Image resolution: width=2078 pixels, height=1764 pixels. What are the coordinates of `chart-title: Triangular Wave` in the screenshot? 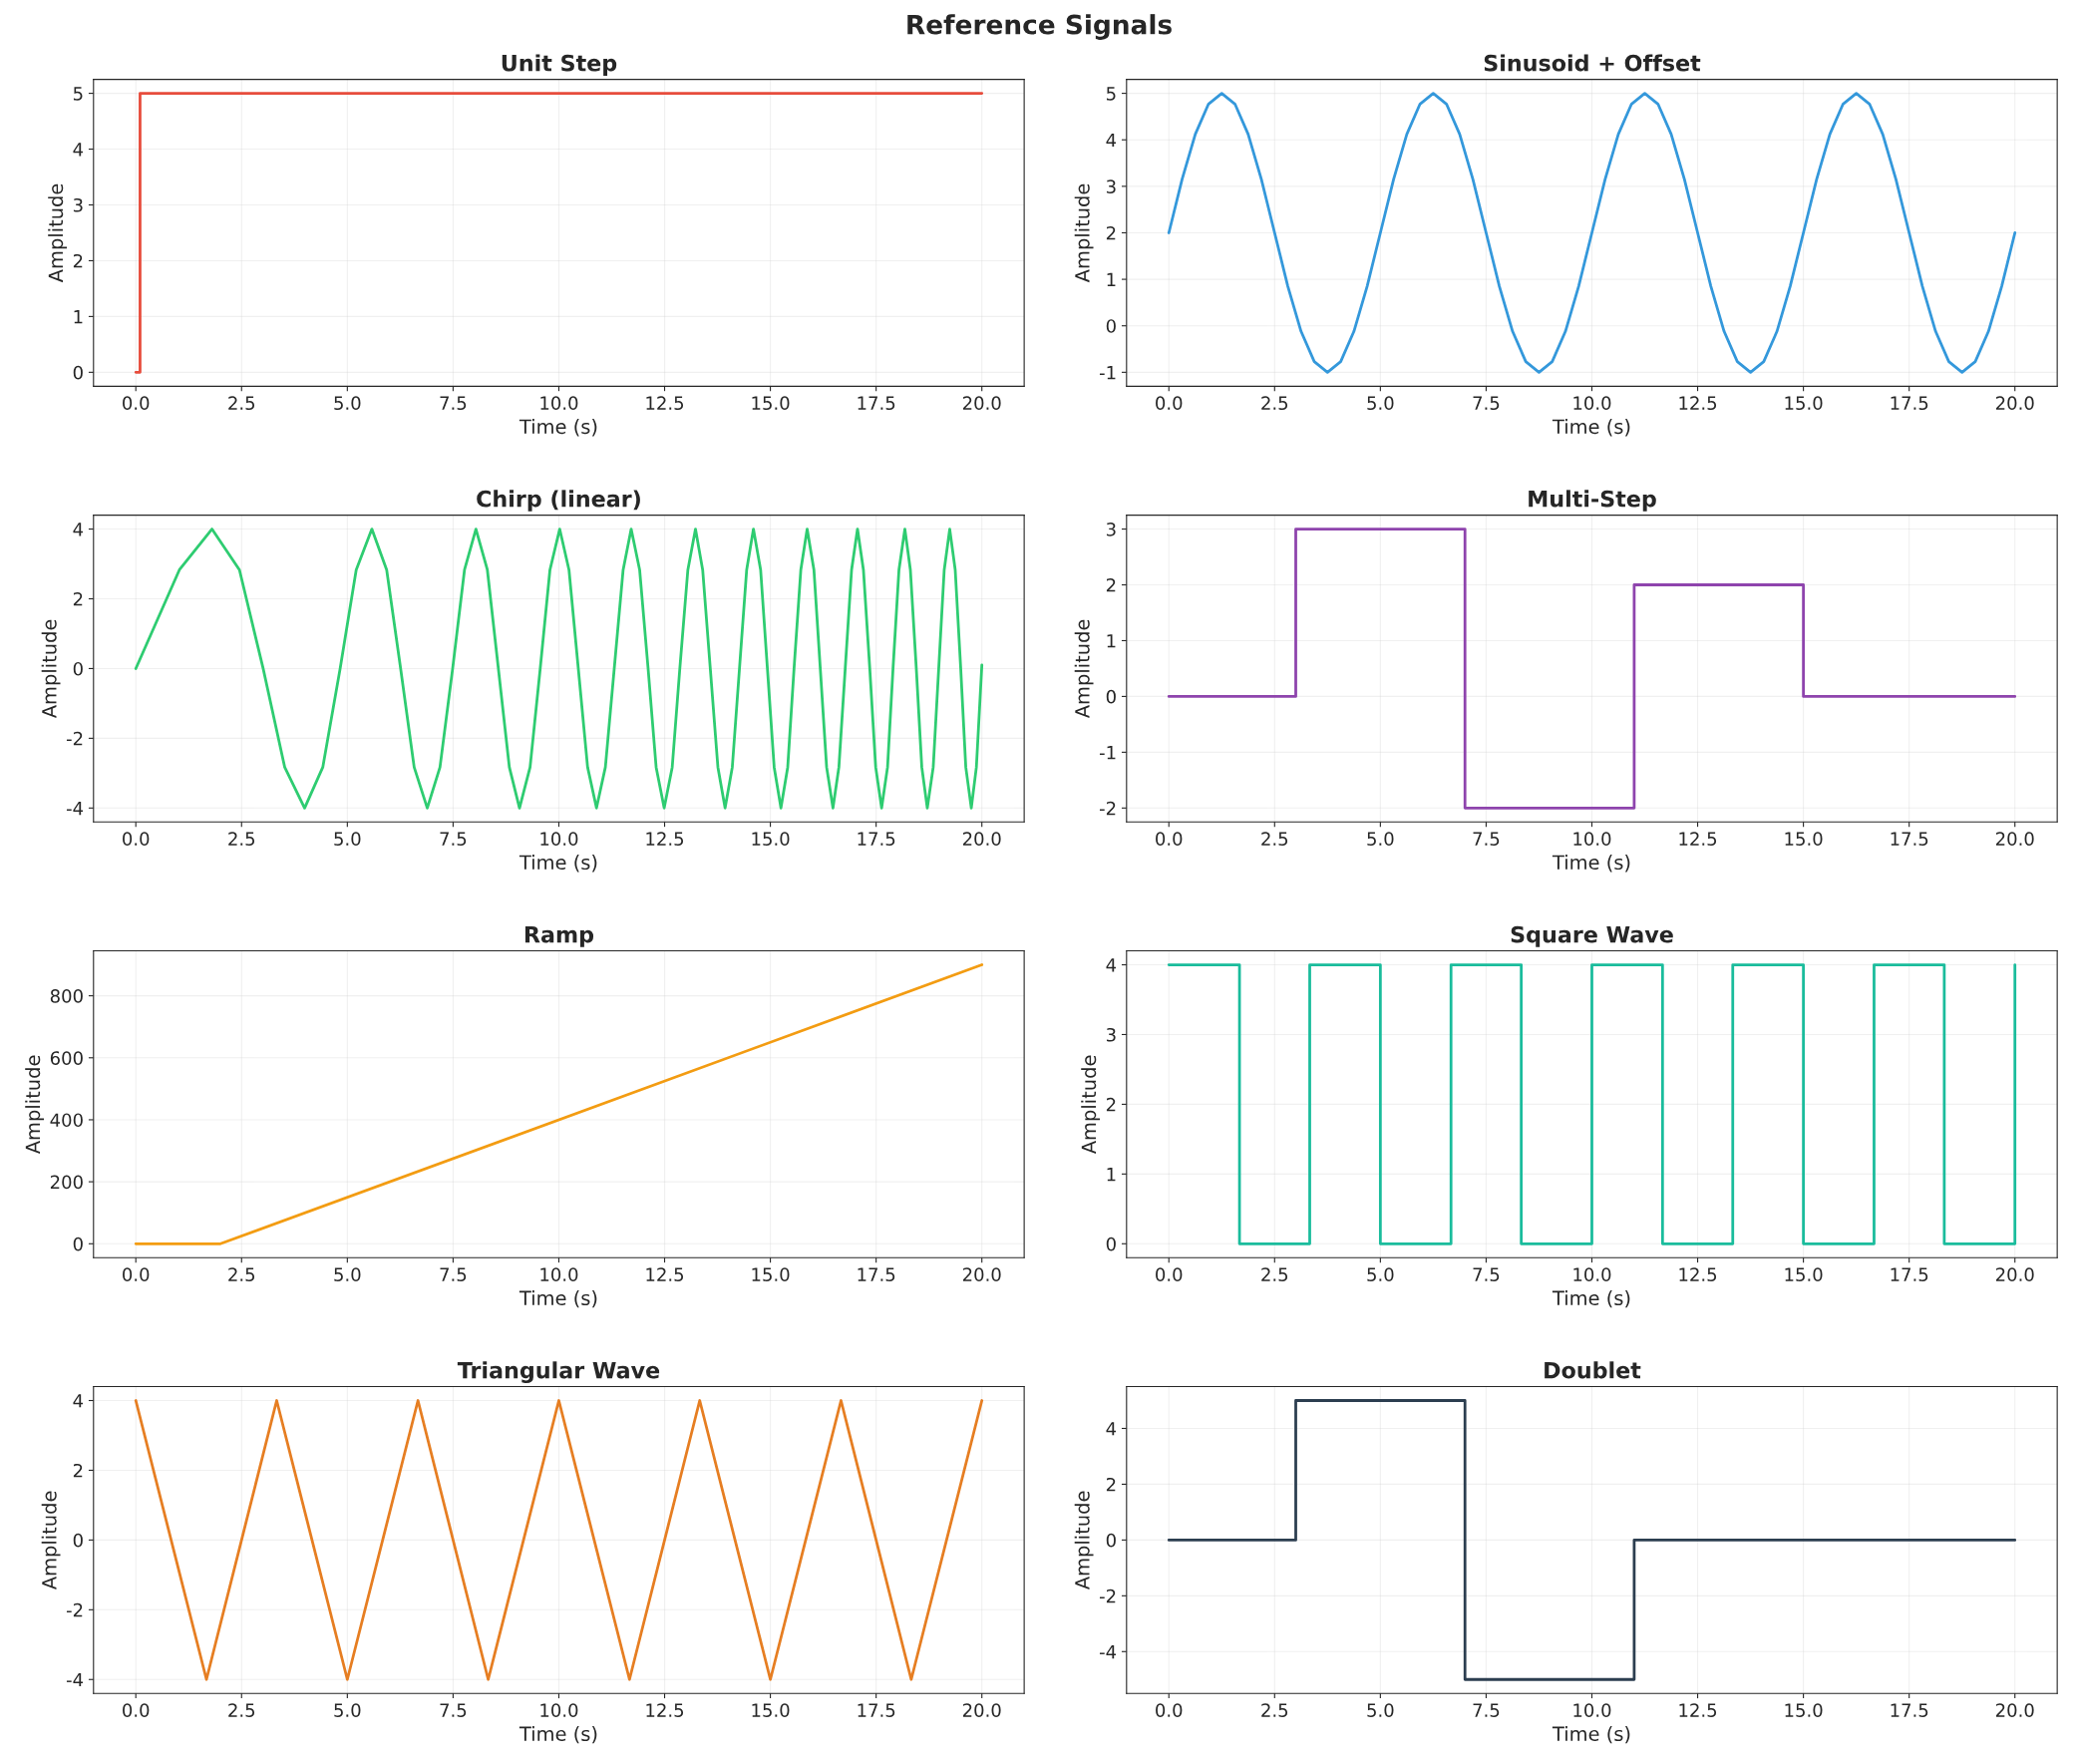 It's located at (559, 1372).